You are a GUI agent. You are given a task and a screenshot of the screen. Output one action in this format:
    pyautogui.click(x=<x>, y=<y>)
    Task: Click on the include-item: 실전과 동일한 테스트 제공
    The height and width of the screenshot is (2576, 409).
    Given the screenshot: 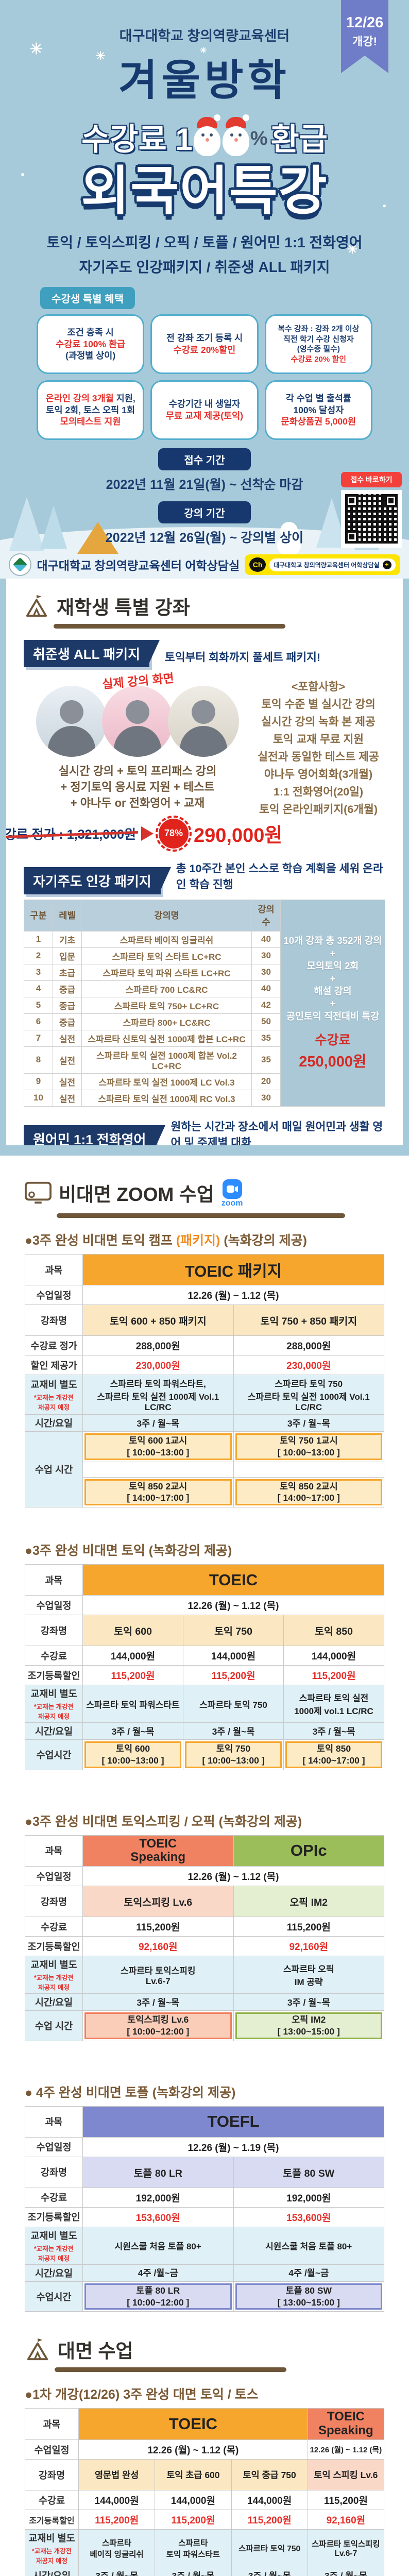 What is the action you would take?
    pyautogui.click(x=318, y=756)
    